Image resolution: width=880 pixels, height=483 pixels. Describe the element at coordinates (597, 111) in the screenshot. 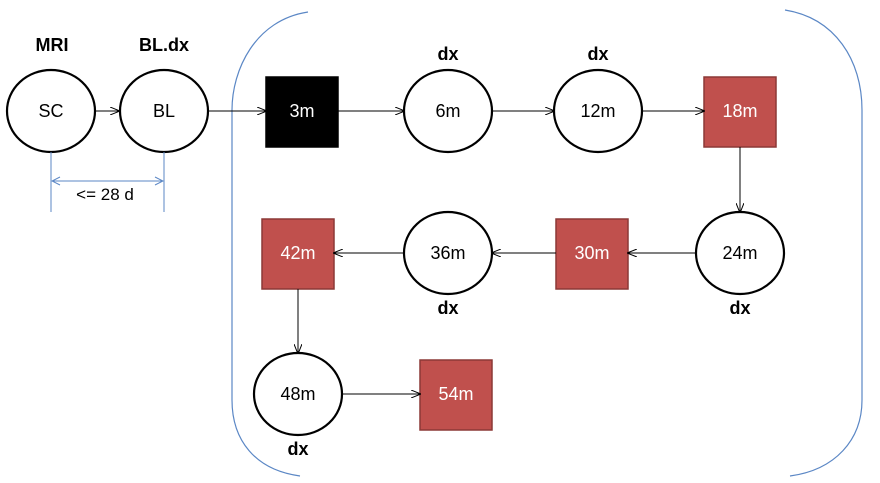

I see `visit-label: 12m` at that location.